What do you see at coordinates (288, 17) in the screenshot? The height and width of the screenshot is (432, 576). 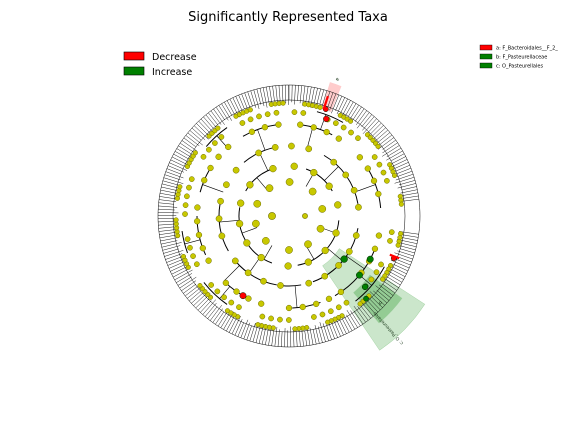 I see `figure-title: Significantly Represented Taxa` at bounding box center [288, 17].